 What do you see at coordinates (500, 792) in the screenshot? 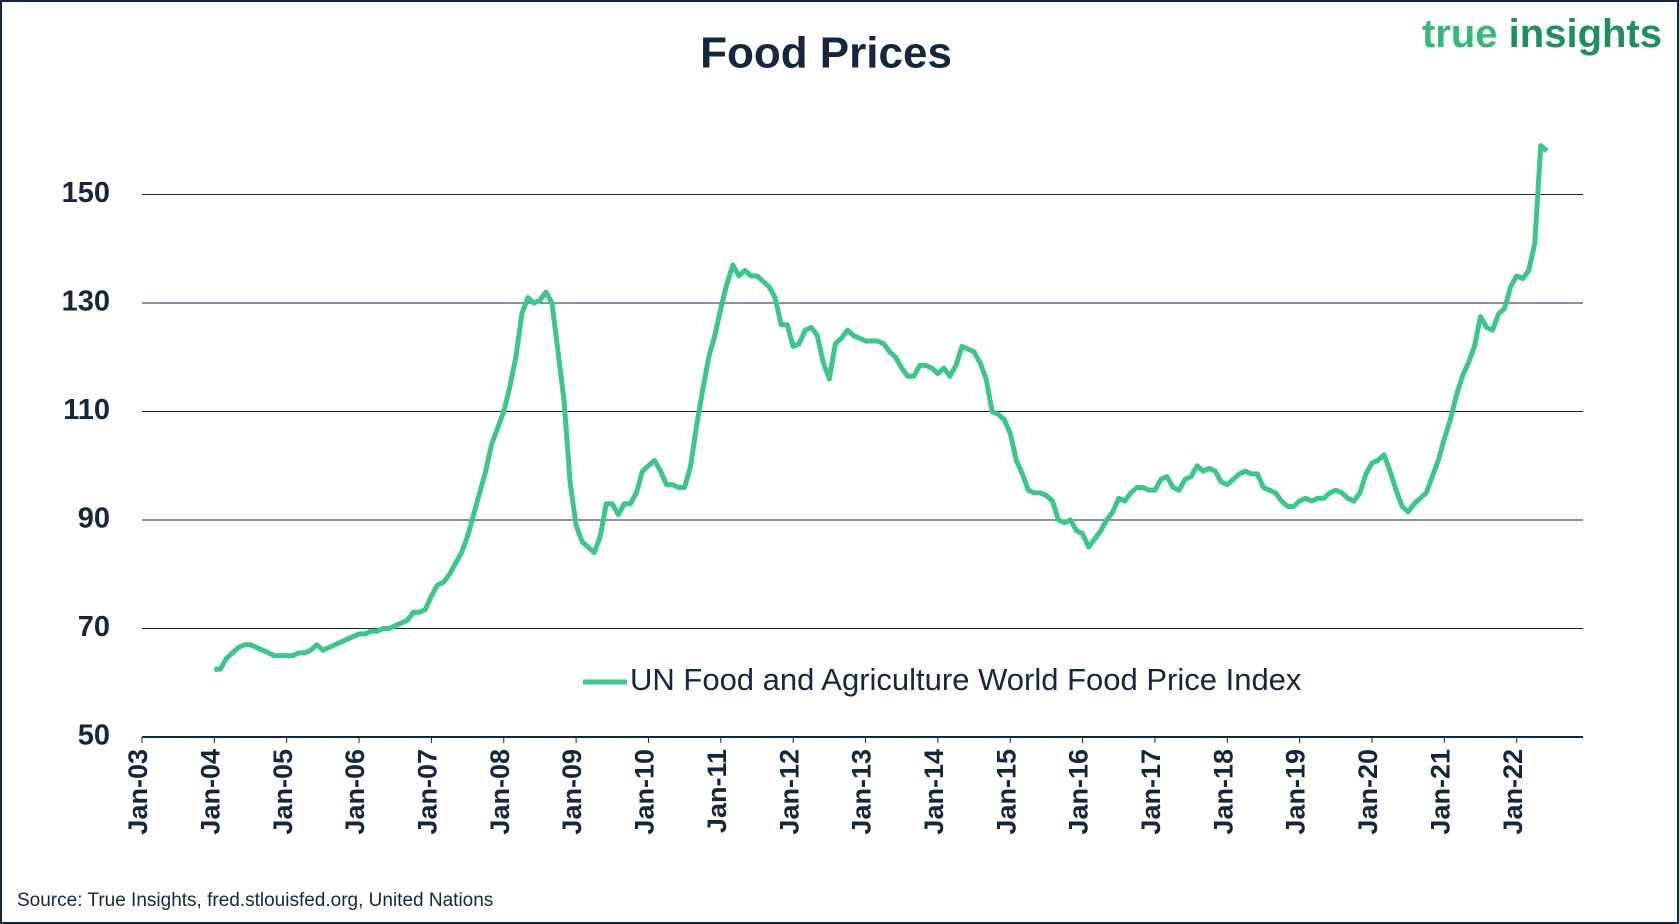
I see `x-tick-label: Jan-08` at bounding box center [500, 792].